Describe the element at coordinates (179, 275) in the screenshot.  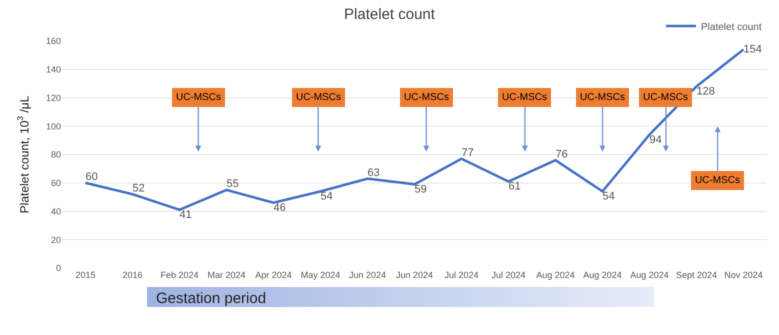
I see `x-tick-label: Feb 2024` at that location.